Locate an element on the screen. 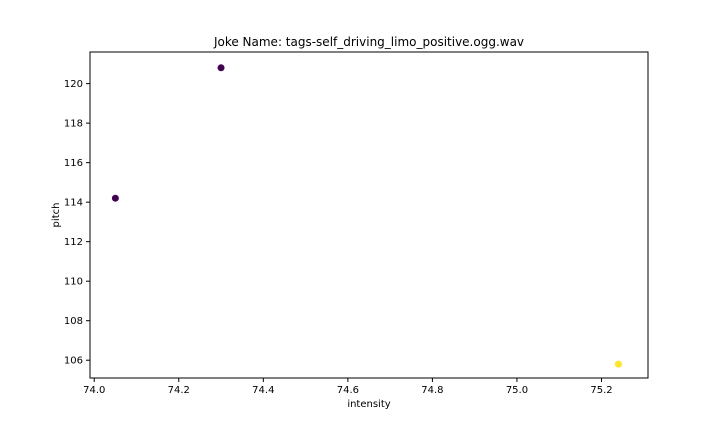 Image resolution: width=720 pixels, height=432 pixels. y-axis-label: pitch is located at coordinates (56, 215).